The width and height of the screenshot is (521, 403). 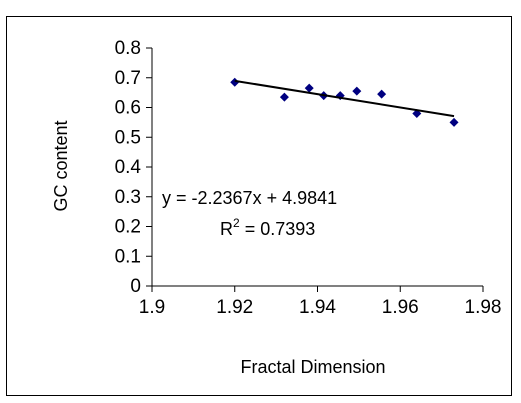 What do you see at coordinates (61, 165) in the screenshot?
I see `y-axis-title: GC content` at bounding box center [61, 165].